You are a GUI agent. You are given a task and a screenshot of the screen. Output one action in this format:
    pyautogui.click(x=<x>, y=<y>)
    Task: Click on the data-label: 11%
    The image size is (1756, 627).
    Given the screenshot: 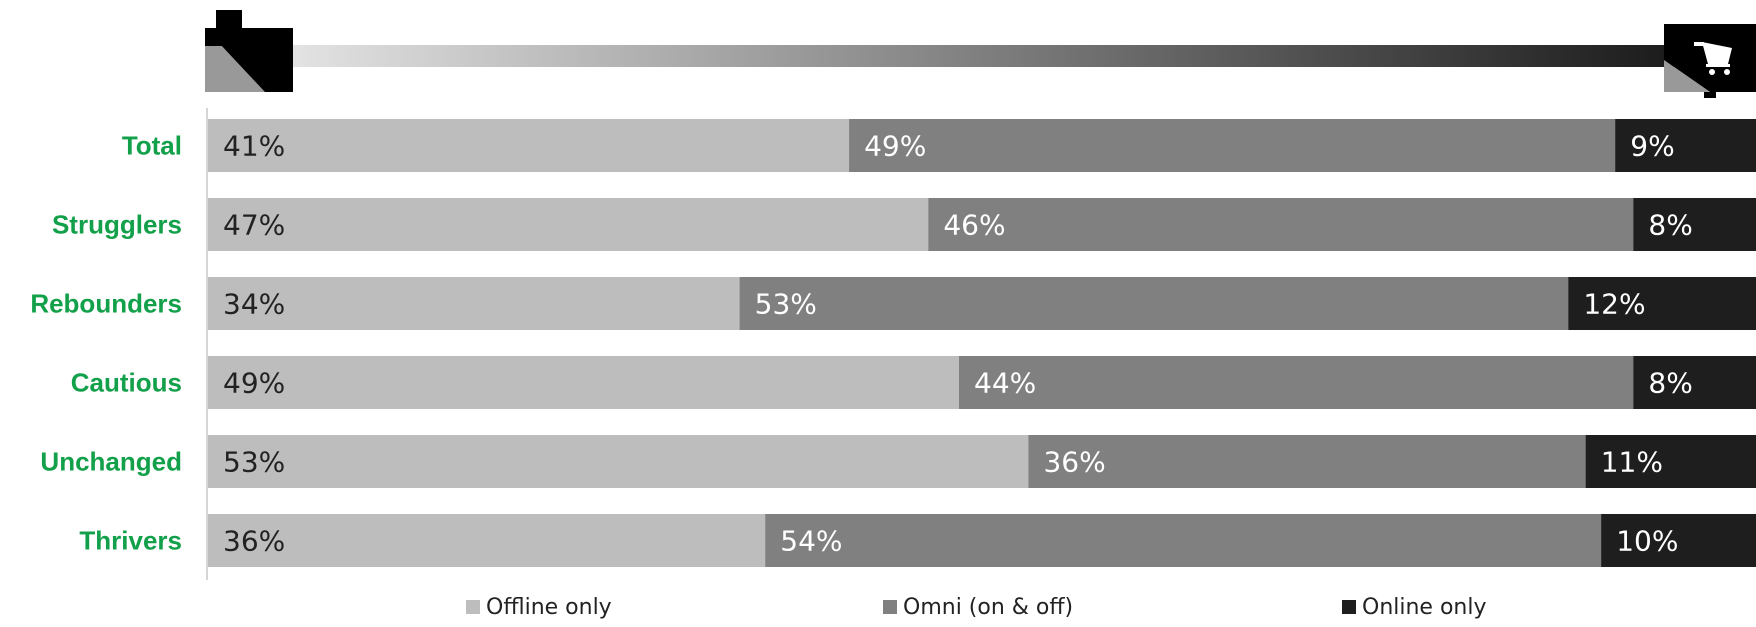 What is the action you would take?
    pyautogui.click(x=1632, y=462)
    